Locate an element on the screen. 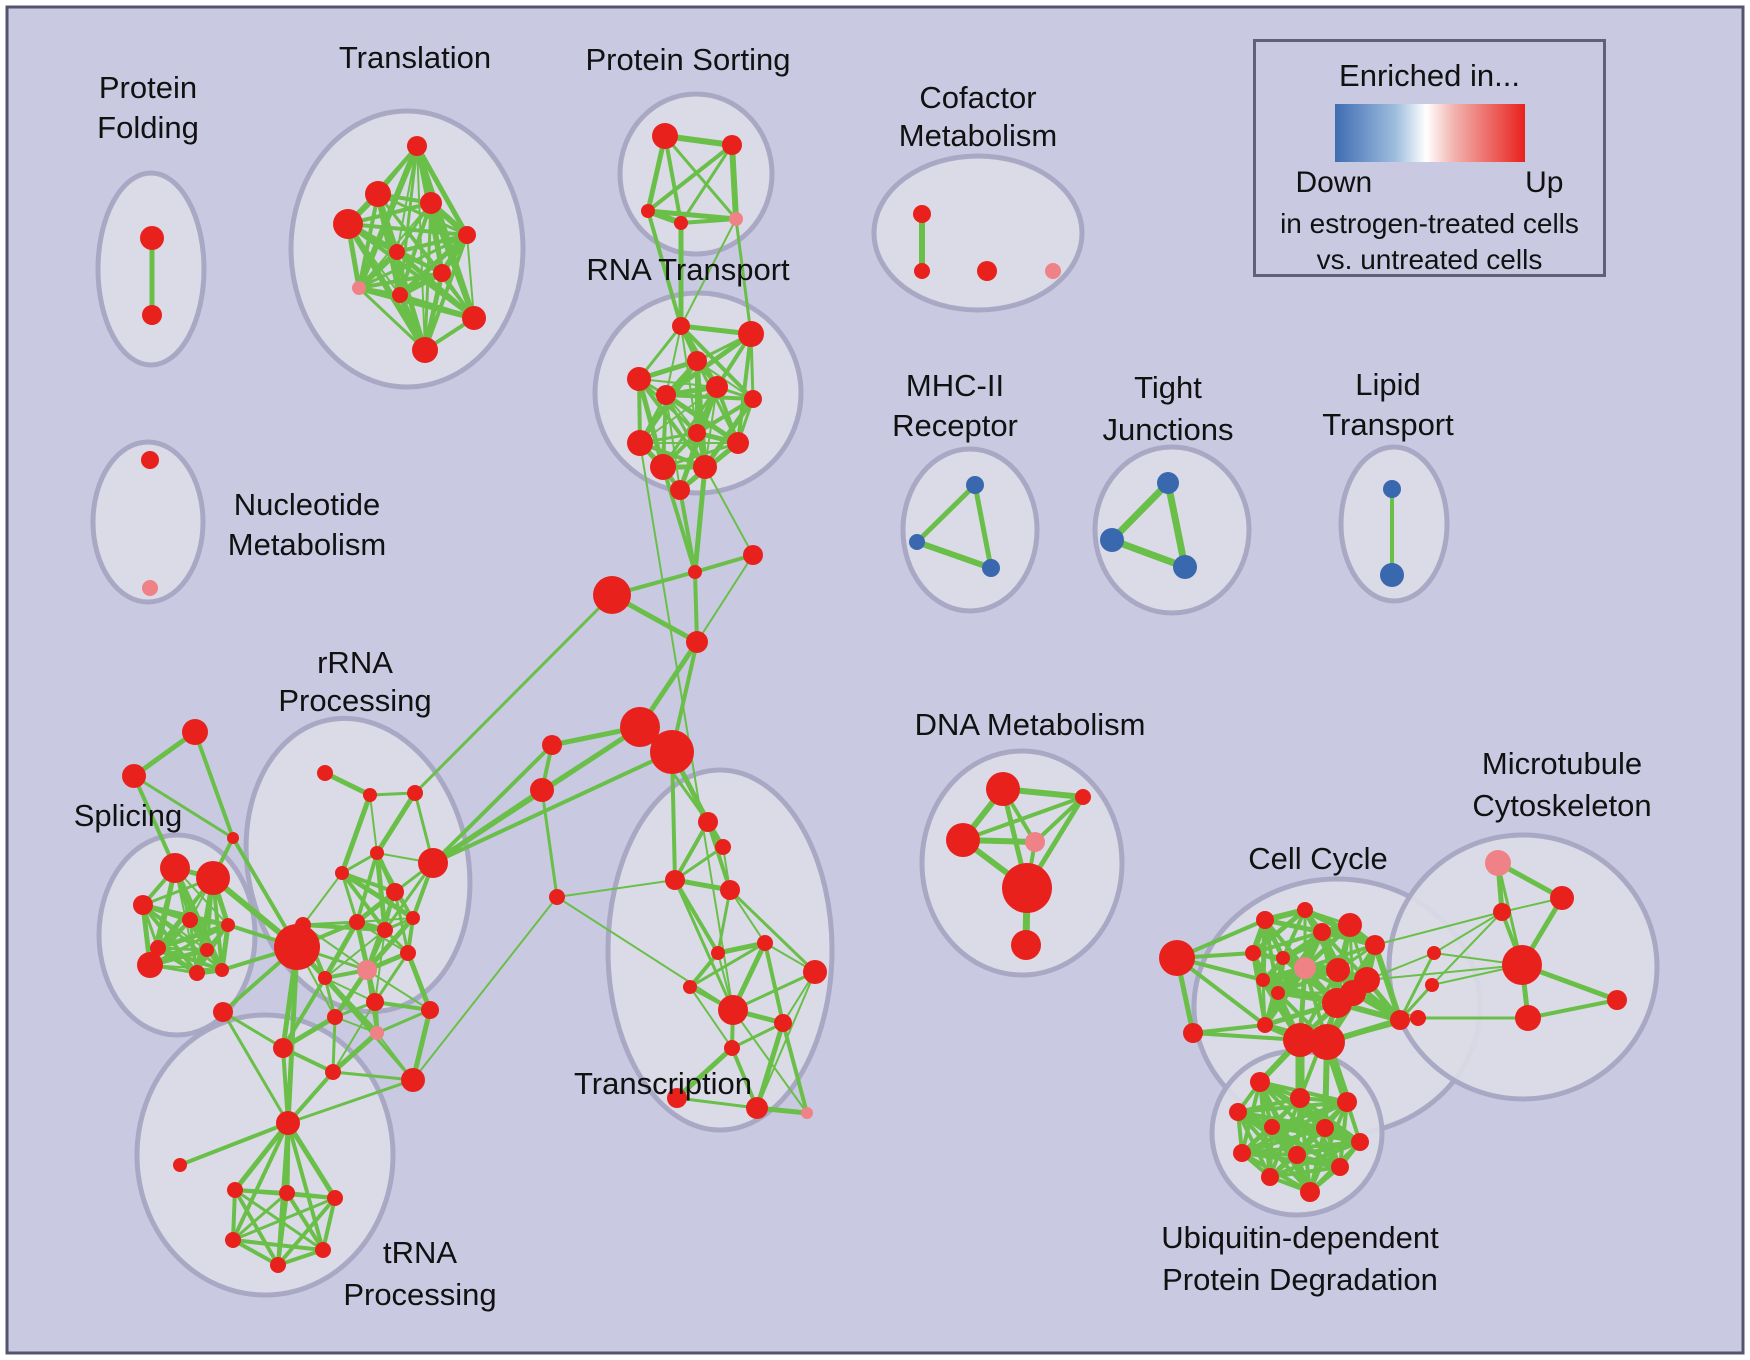 The image size is (1750, 1360). cluster-label-transcription: Transcription is located at coordinates (663, 1083).